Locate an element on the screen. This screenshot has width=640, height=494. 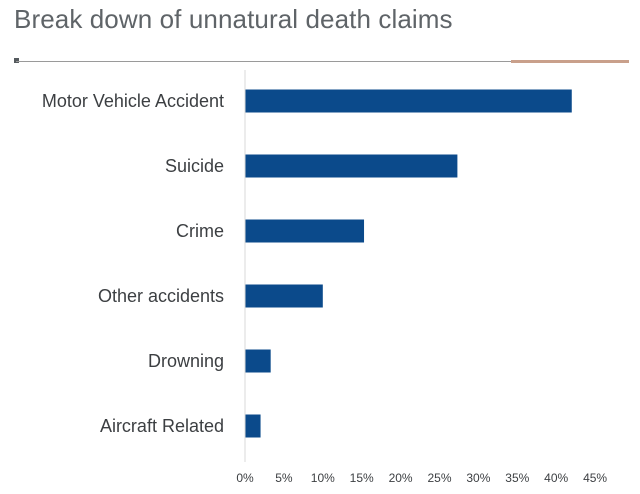
category-label-other-accidents: Other accidents is located at coordinates (161, 296).